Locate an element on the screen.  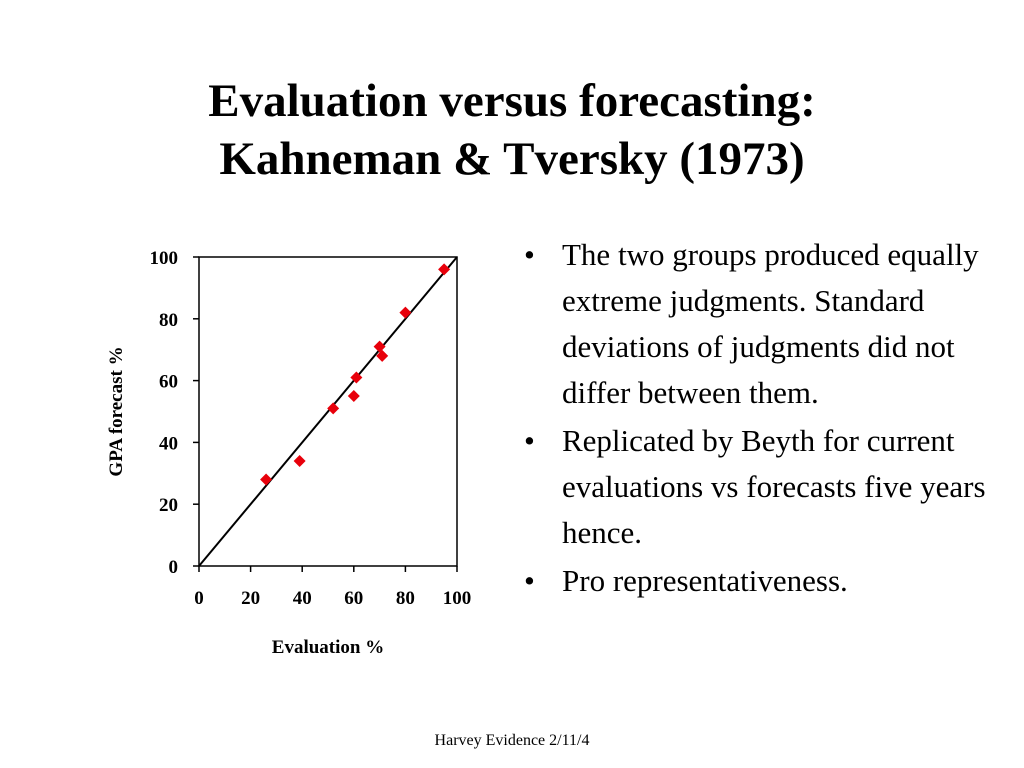
plot-area is located at coordinates (328, 411).